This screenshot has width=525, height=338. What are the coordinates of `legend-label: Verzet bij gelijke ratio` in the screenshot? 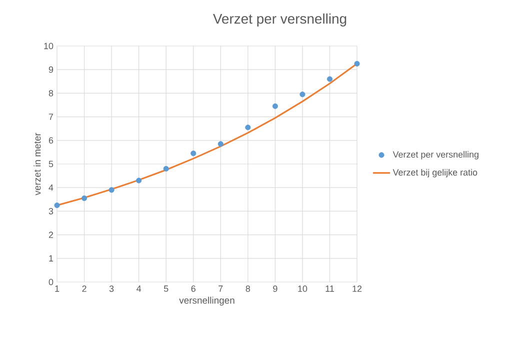 It's located at (435, 173).